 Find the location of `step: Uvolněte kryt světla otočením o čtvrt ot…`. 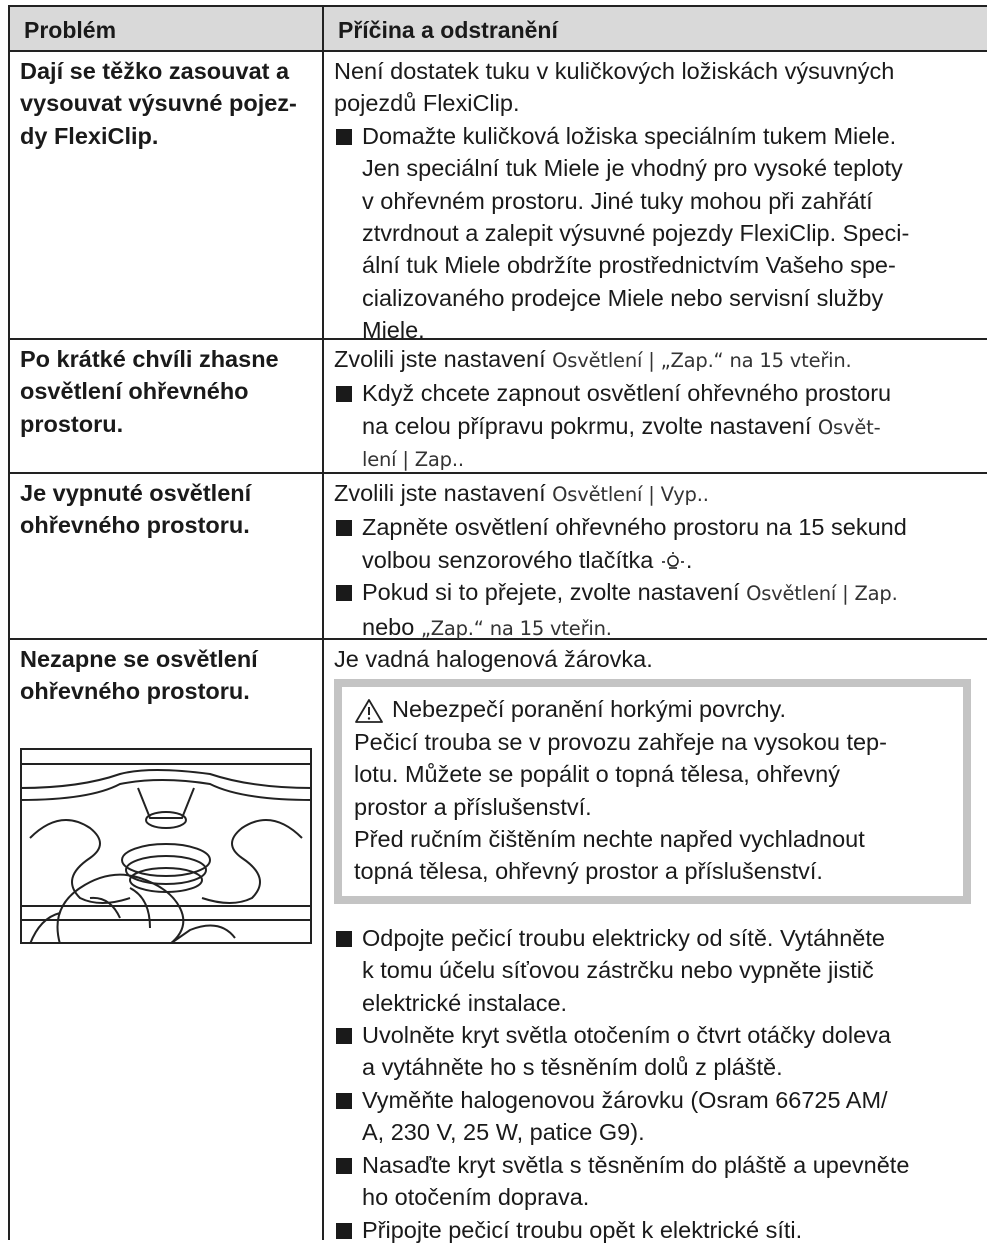

step: Uvolněte kryt světla otočením o čtvrt ot… is located at coordinates (655, 1051).